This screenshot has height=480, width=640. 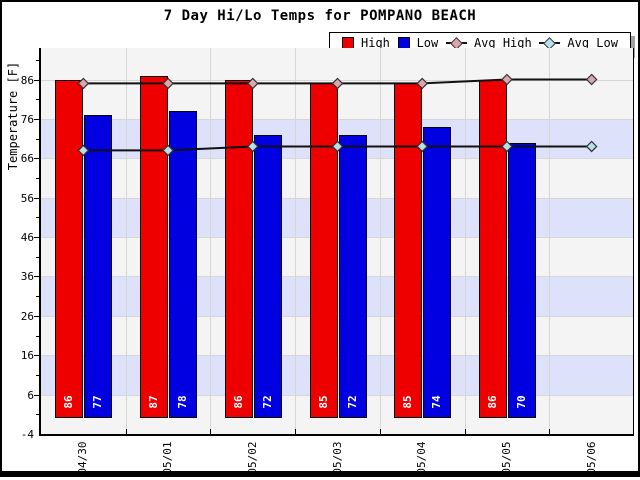 What do you see at coordinates (550, 43) in the screenshot?
I see `avg-low-marker-icon` at bounding box center [550, 43].